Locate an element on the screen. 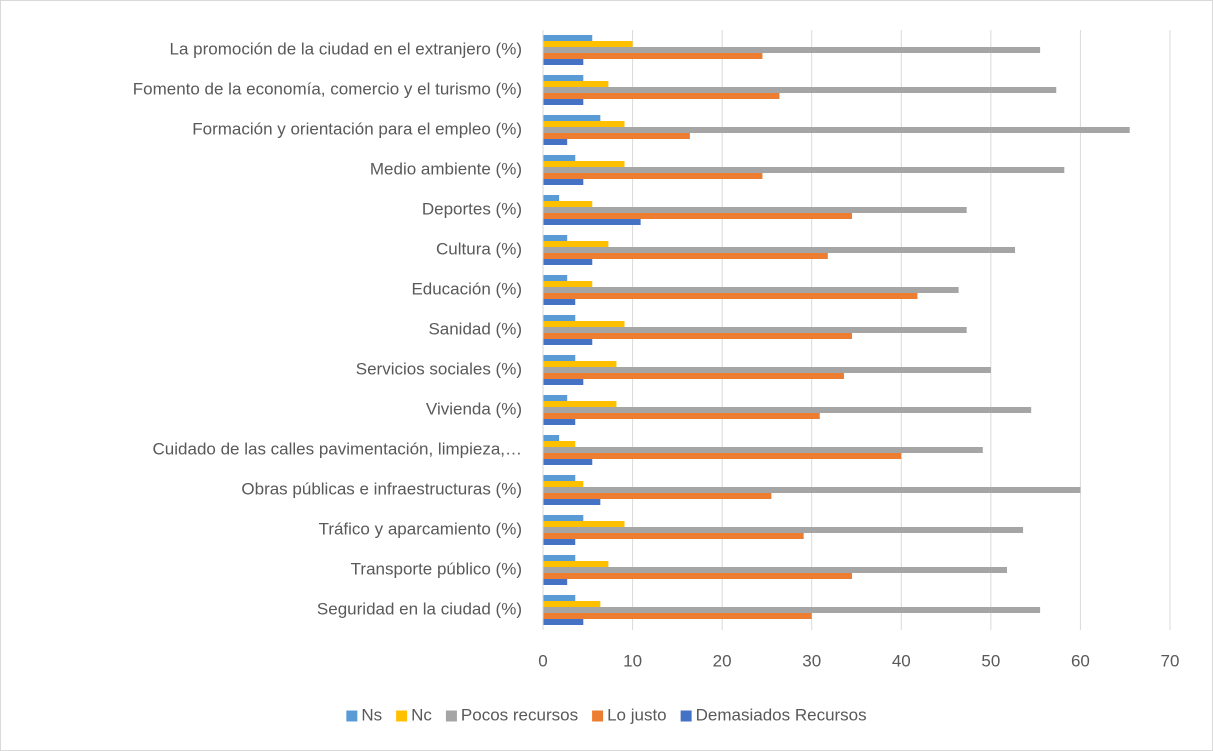 The height and width of the screenshot is (751, 1213). x-tick-label: 40 is located at coordinates (901, 660).